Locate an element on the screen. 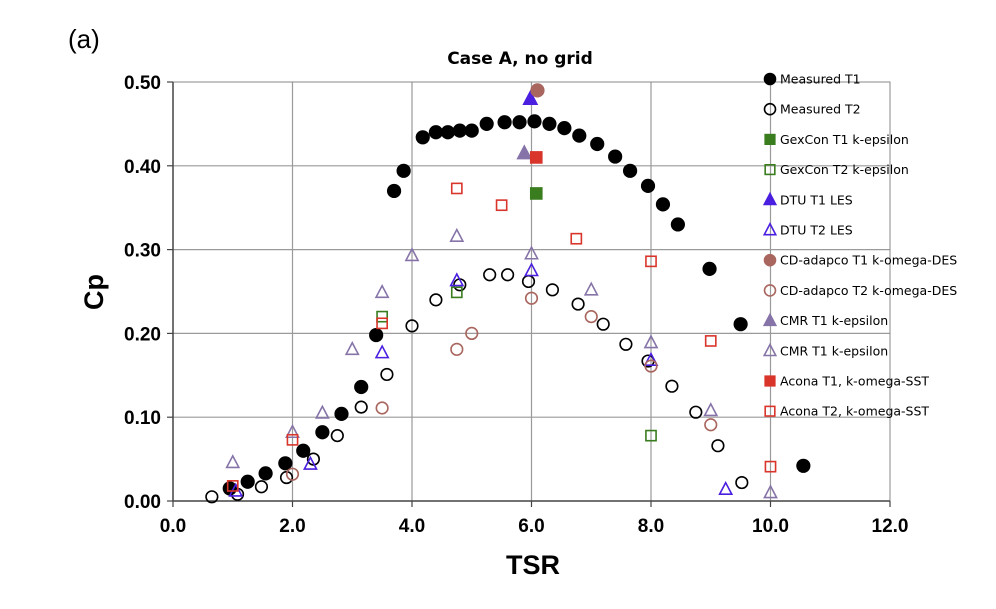  legend-label: DTU T2 LES is located at coordinates (816, 230).